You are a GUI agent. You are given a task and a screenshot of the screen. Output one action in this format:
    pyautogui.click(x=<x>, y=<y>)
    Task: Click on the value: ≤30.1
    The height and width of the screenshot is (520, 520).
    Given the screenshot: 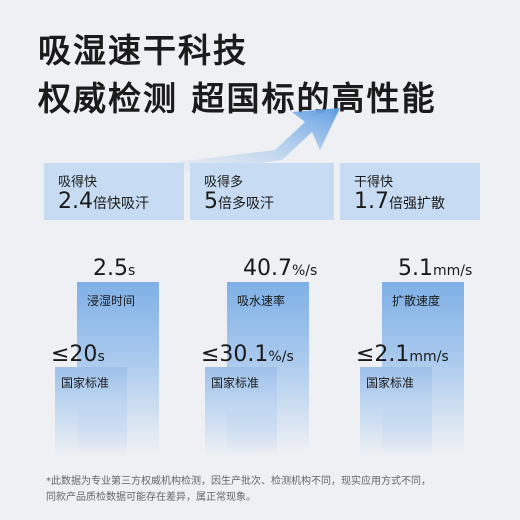 What is the action you would take?
    pyautogui.click(x=235, y=354)
    